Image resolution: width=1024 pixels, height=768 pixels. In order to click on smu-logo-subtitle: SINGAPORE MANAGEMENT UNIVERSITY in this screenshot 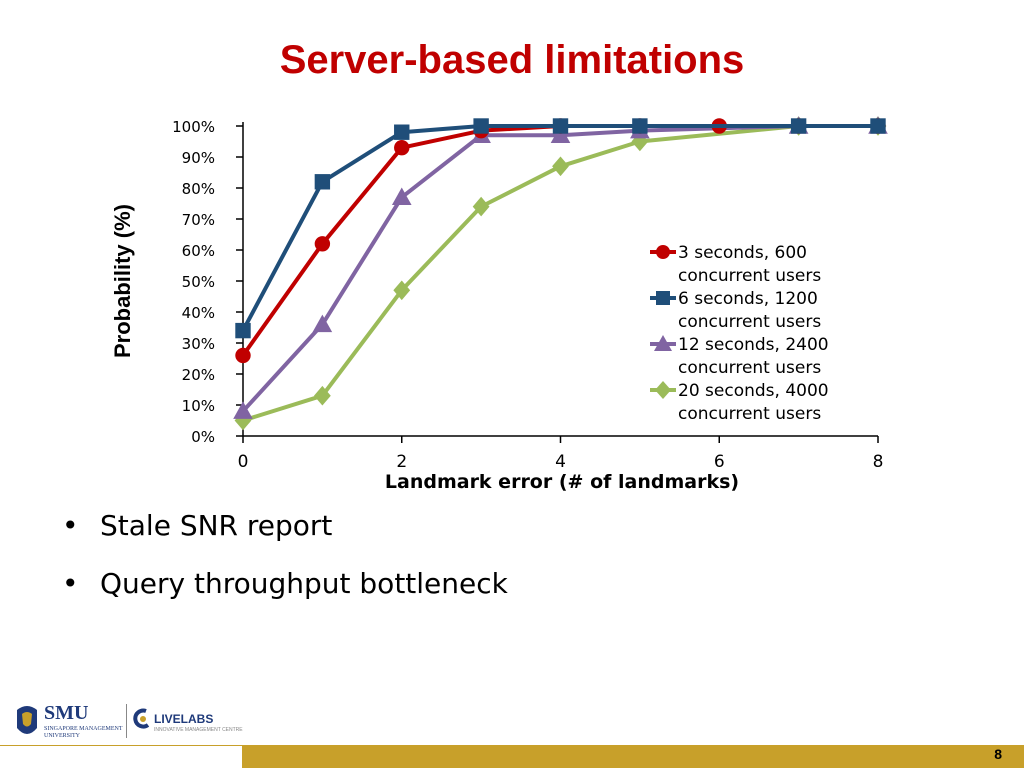, I will do `click(83, 732)`.